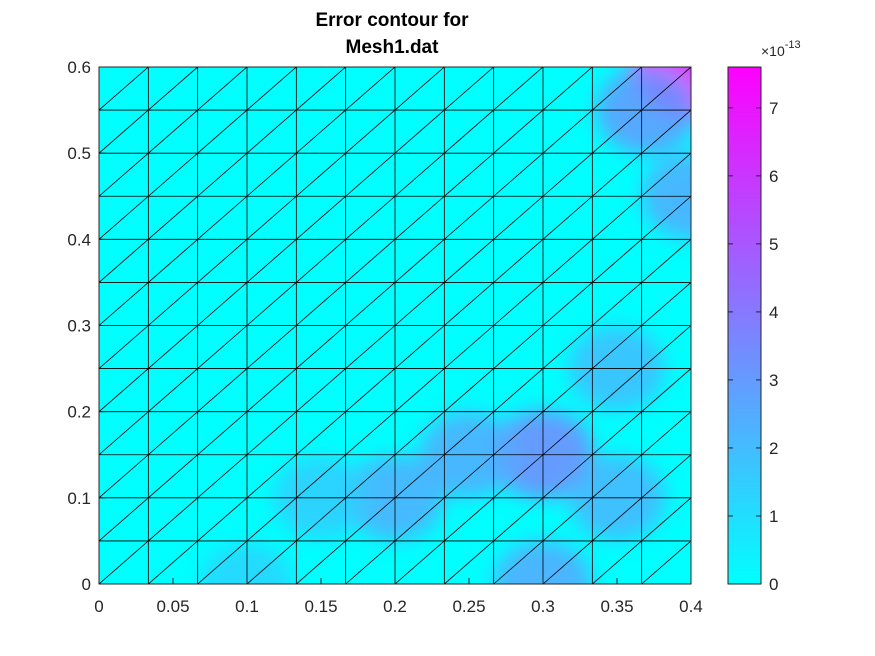 The width and height of the screenshot is (875, 656). Describe the element at coordinates (744, 325) in the screenshot. I see `colorbar-gradient` at that location.